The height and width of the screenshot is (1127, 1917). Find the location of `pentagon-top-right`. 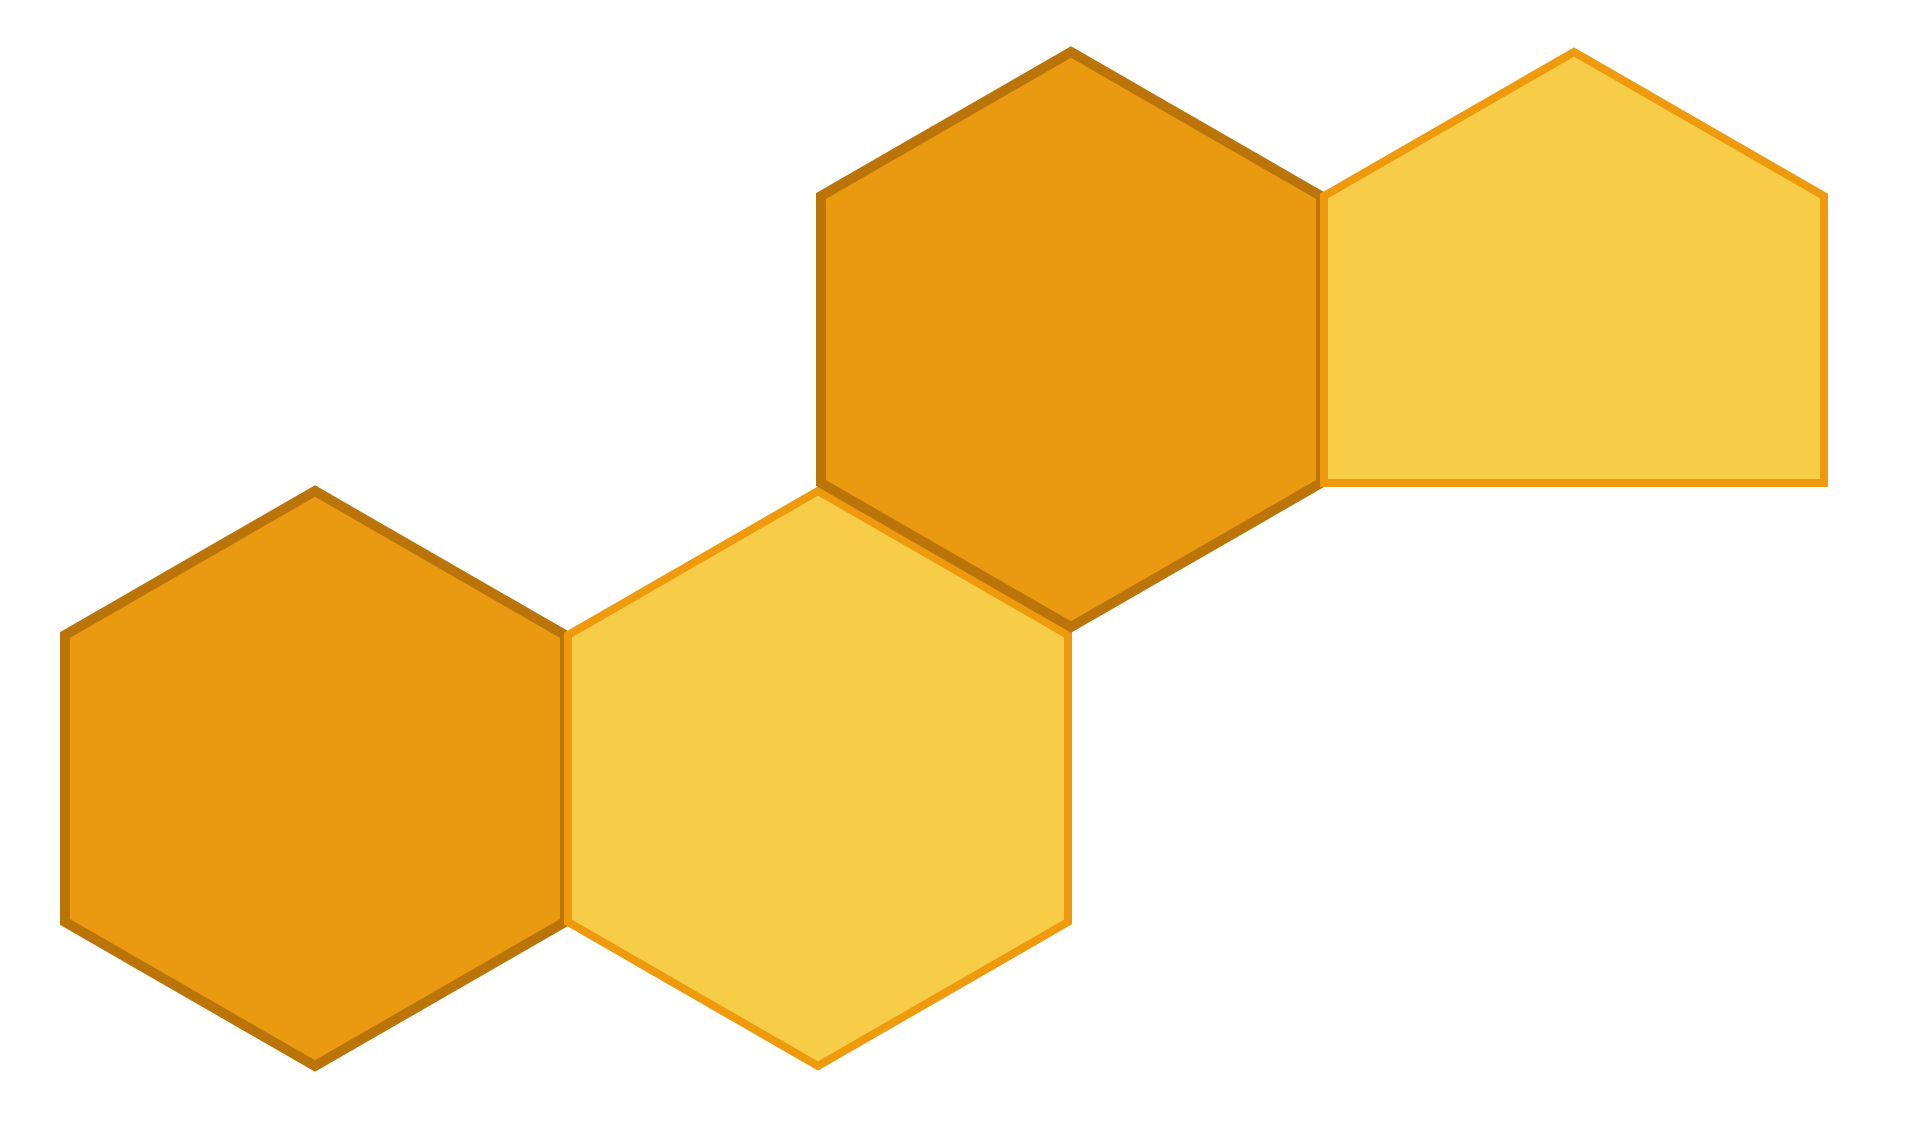

pentagon-top-right is located at coordinates (1574, 267).